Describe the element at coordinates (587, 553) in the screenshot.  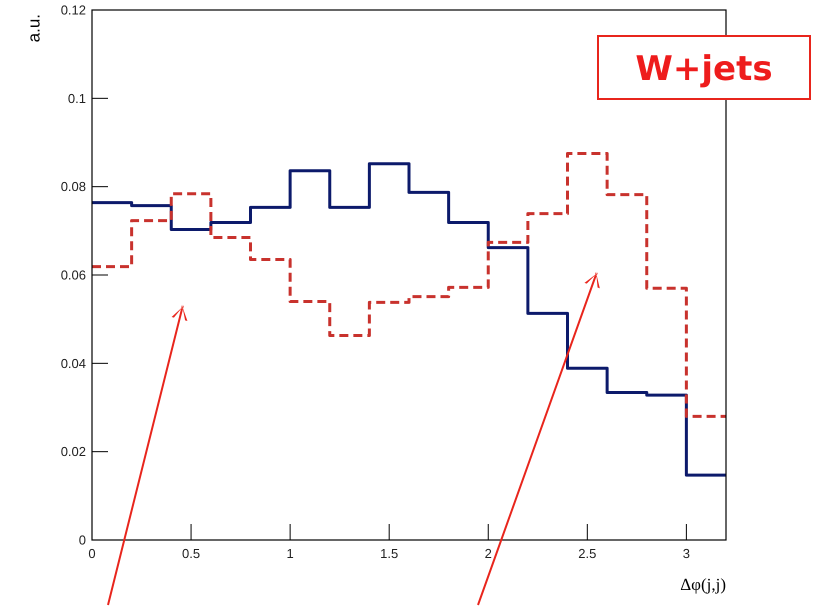
I see `x-tick-label: 2.5` at that location.